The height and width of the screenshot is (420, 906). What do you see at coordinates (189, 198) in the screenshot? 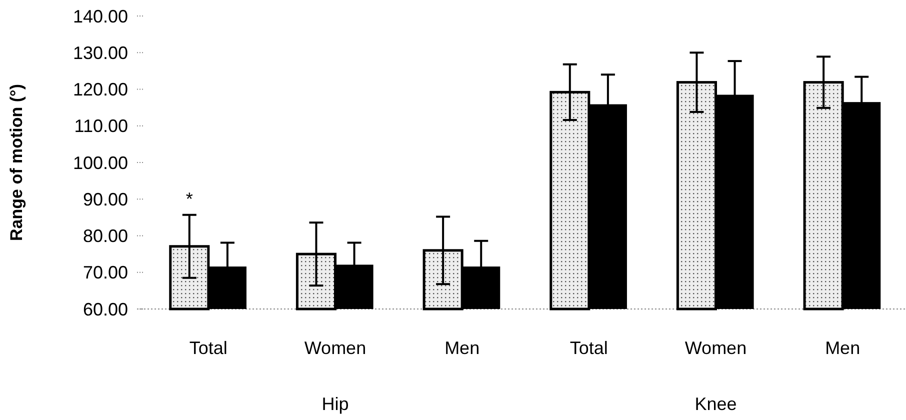
I see `annotation: *` at bounding box center [189, 198].